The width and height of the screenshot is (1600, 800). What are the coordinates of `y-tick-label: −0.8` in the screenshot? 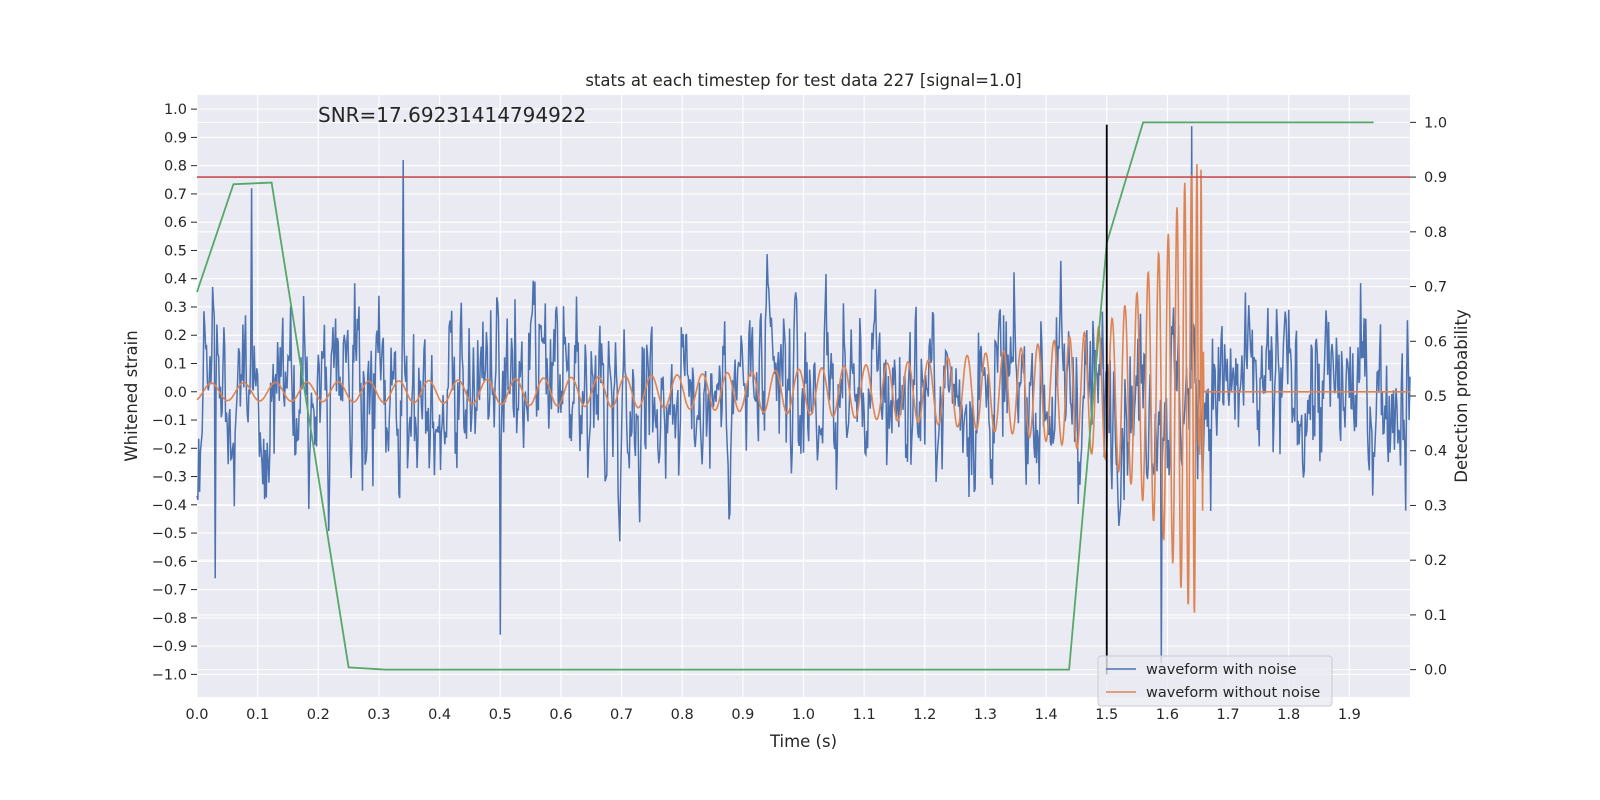 It's located at (169, 619).